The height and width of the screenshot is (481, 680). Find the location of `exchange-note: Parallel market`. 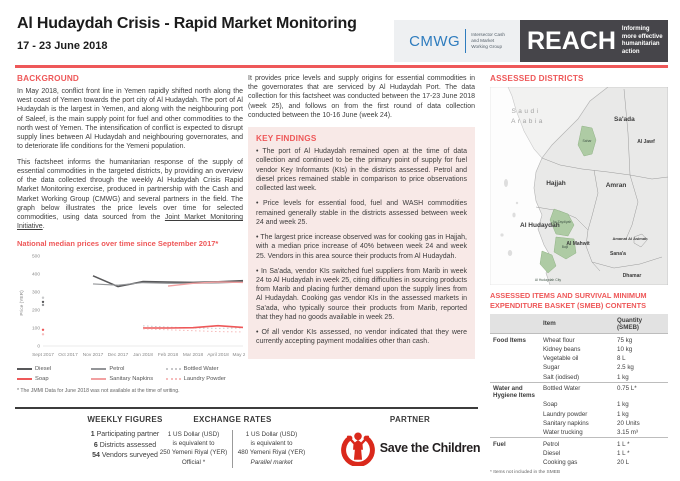

exchange-note: Parallel market is located at coordinates (271, 463).